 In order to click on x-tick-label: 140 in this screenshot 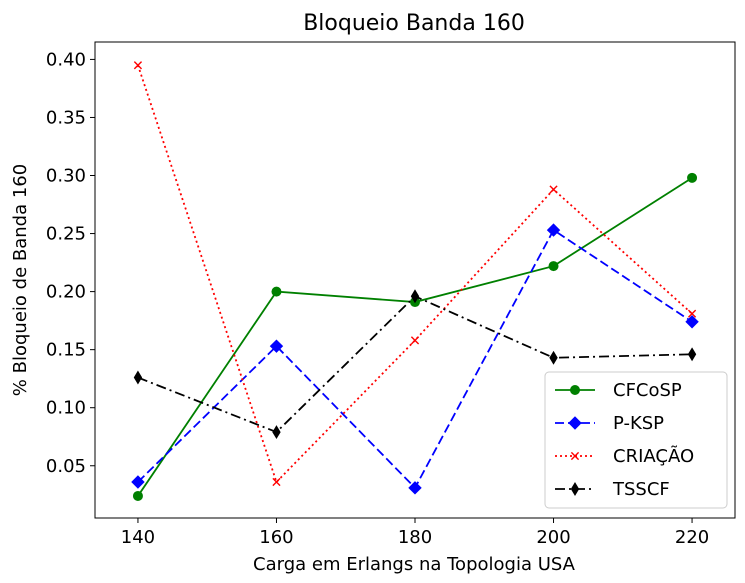, I will do `click(138, 537)`.